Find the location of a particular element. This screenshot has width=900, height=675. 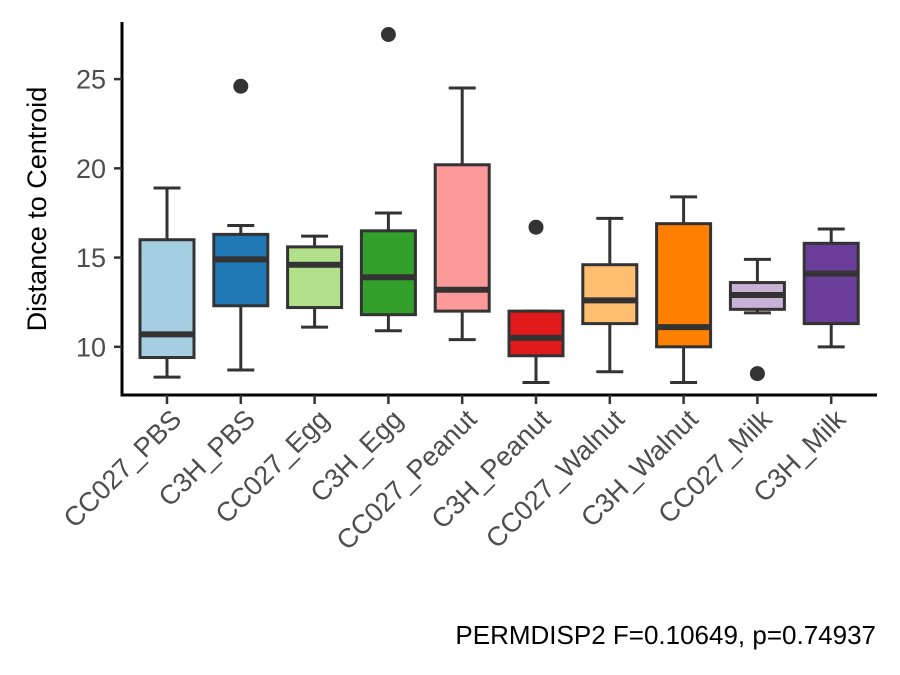

y-tick-label: 25 is located at coordinates (91, 80).